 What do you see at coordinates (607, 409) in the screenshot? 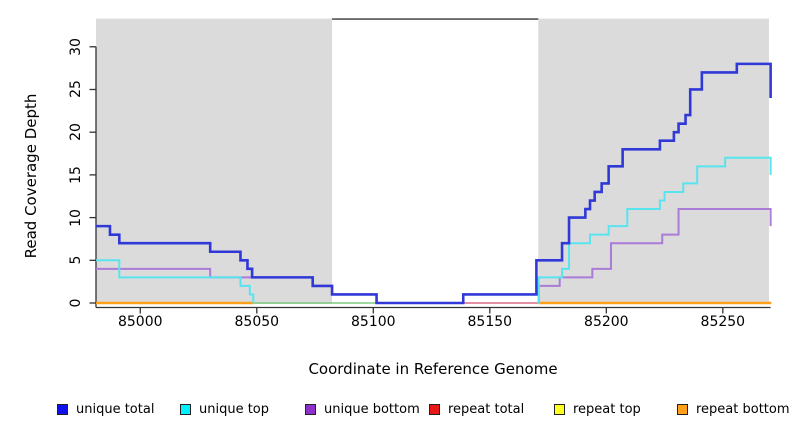
I see `legend-label: repeat top` at bounding box center [607, 409].